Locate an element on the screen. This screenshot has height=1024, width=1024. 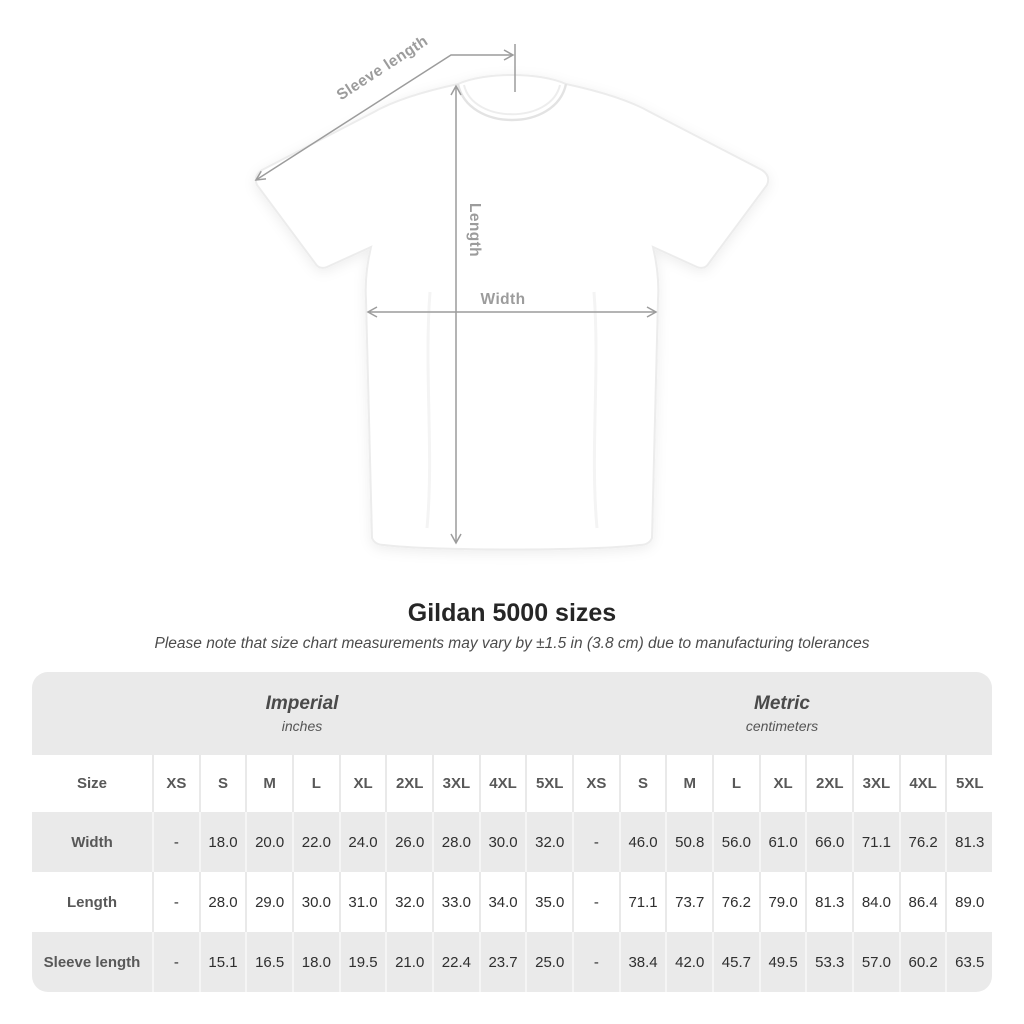
sleeve-length-arrowhead-right is located at coordinates (509, 55).